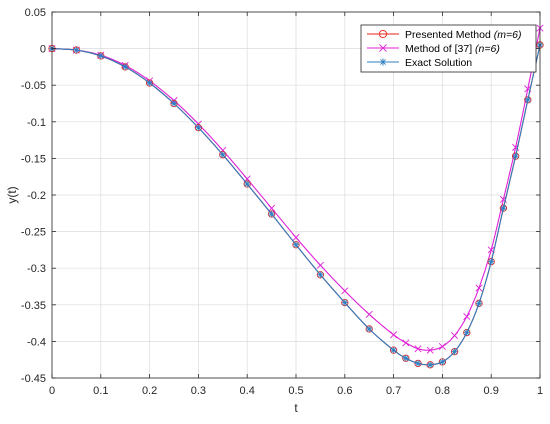 The image size is (550, 424). What do you see at coordinates (35, 13) in the screenshot?
I see `y-tick-label: 0.05` at bounding box center [35, 13].